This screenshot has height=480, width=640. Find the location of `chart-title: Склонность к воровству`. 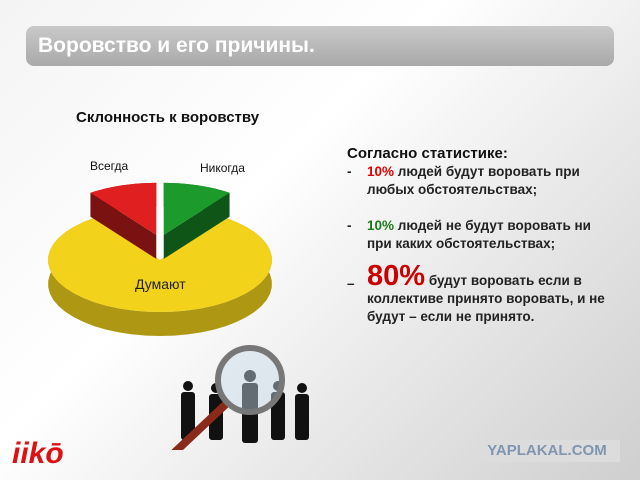

chart-title: Склонность к воровству is located at coordinates (168, 117).